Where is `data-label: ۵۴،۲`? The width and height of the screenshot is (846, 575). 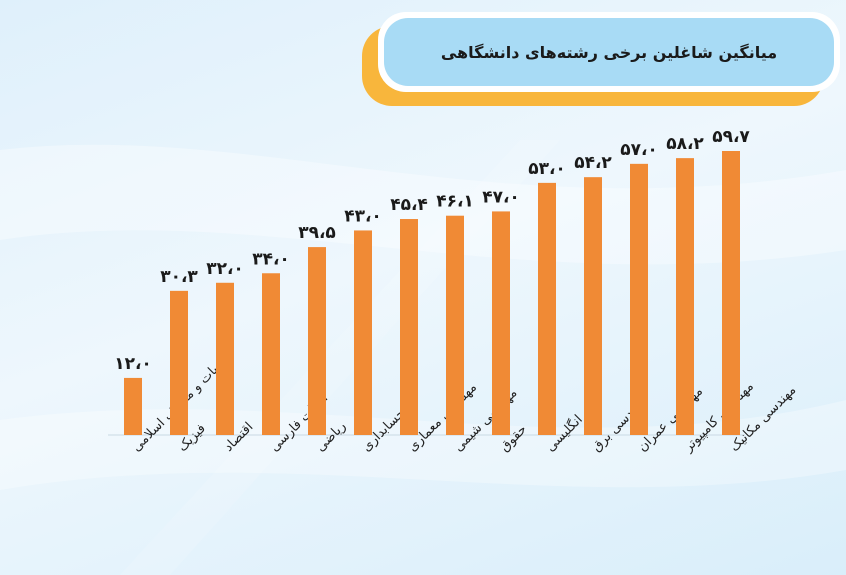
data-label: ۵۴،۲ is located at coordinates (593, 163).